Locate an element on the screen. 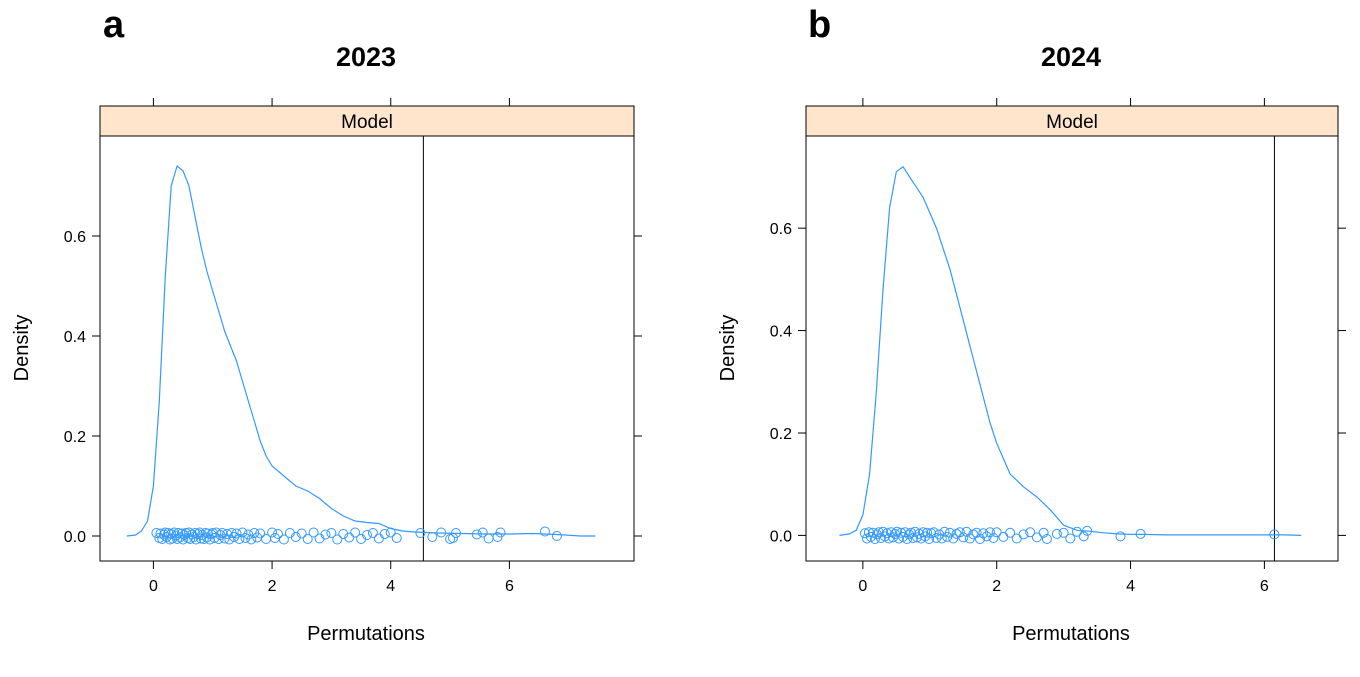 The image size is (1360, 677). x-tick-label: 0 is located at coordinates (862, 586).